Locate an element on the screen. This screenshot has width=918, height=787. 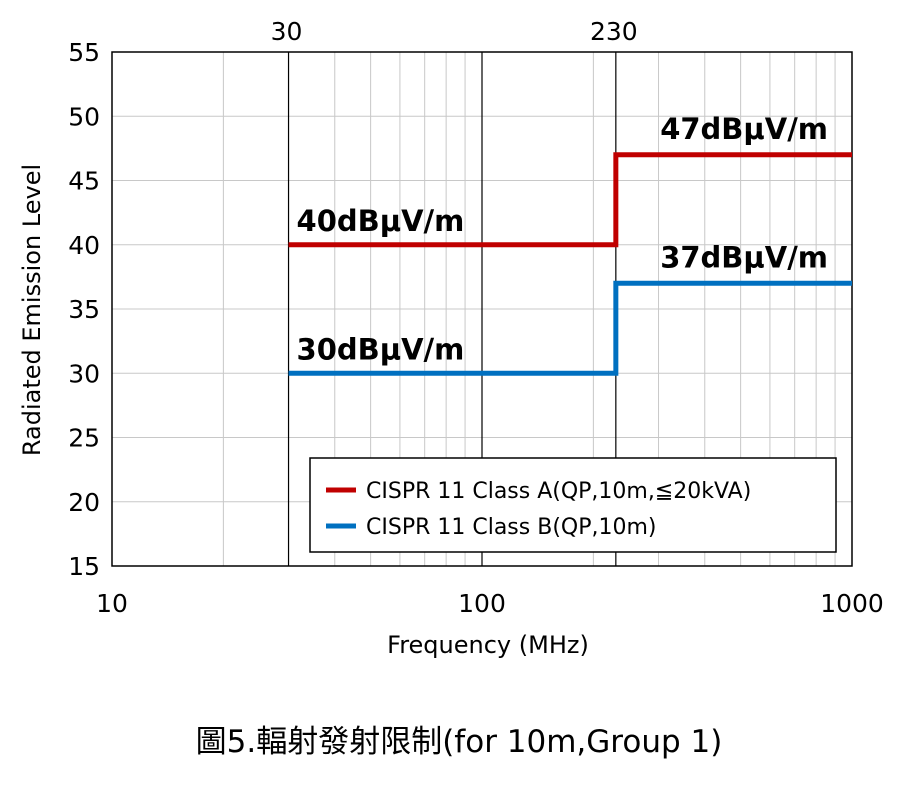
y-tick-label: 45 is located at coordinates (84, 181).